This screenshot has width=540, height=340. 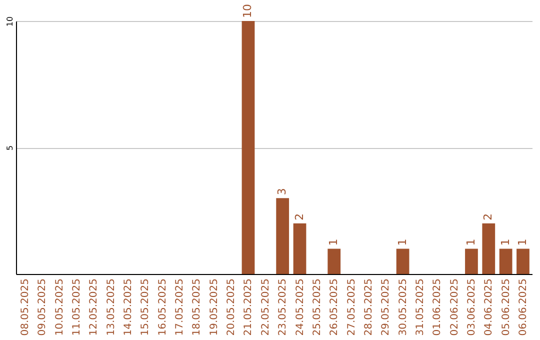 I want to click on x-tick-label: 30.05.2025, so click(x=403, y=307).